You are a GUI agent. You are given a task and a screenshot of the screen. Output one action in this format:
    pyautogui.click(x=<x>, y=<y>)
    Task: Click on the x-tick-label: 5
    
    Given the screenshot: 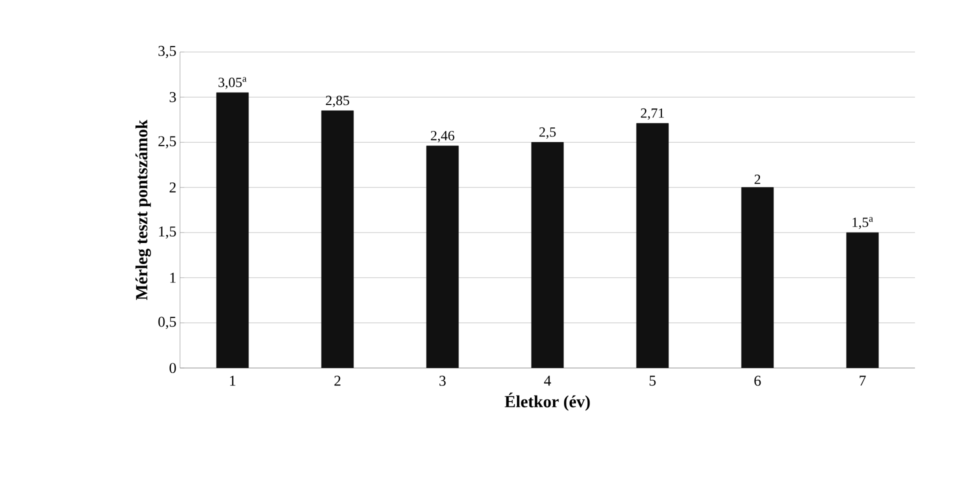 What is the action you would take?
    pyautogui.click(x=653, y=381)
    